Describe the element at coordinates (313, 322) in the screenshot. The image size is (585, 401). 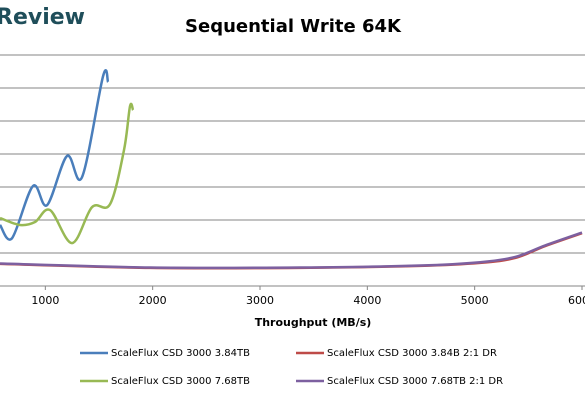
I see `x-axis-label: Throughput (MB/s)` at that location.